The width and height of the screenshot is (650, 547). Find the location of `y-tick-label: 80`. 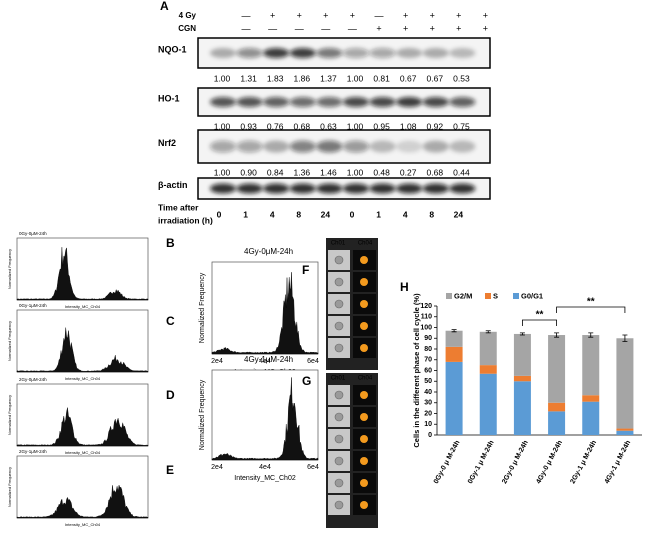

y-tick-label: 80 is located at coordinates (428, 349).